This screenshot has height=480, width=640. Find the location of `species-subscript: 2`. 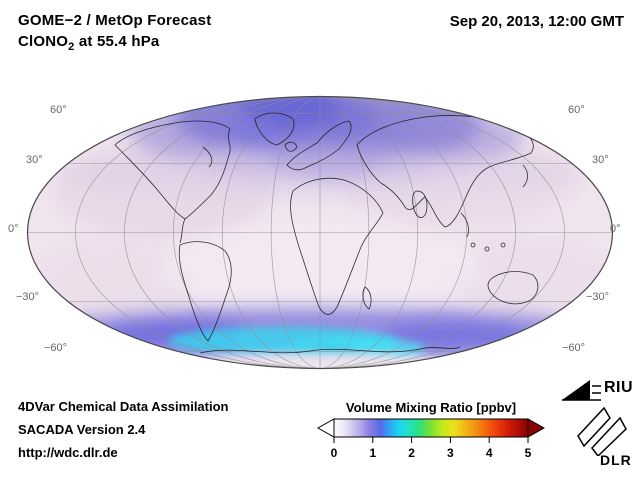

species-subscript: 2 is located at coordinates (71, 47).